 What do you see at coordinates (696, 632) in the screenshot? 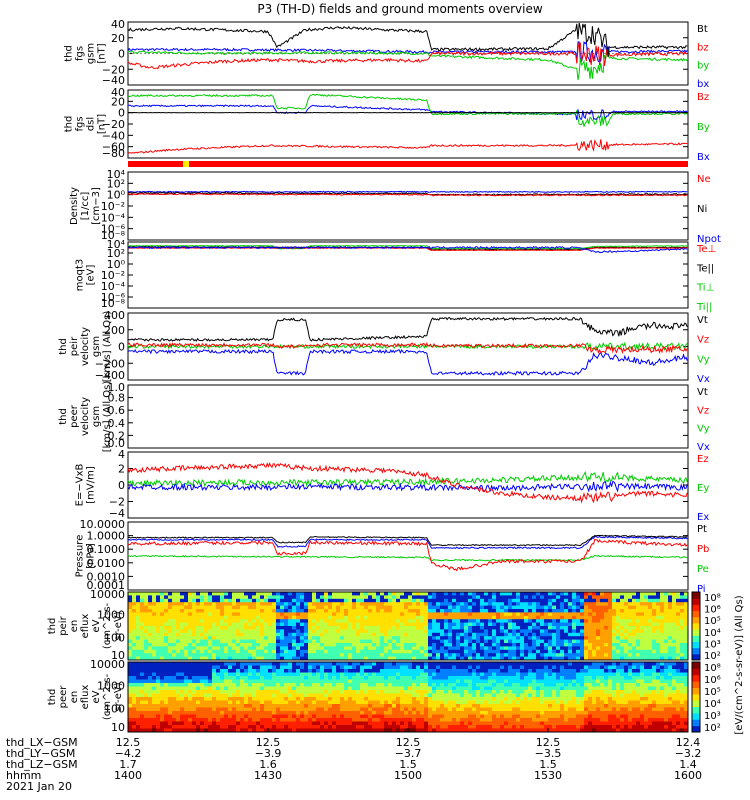
I see `colorbar-segment` at bounding box center [696, 632].